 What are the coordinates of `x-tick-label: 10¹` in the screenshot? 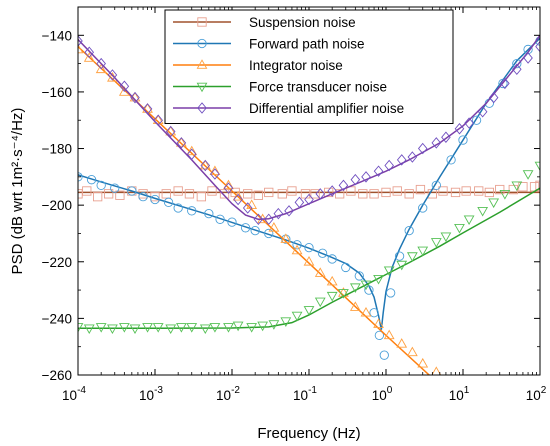 It's located at (459, 394).